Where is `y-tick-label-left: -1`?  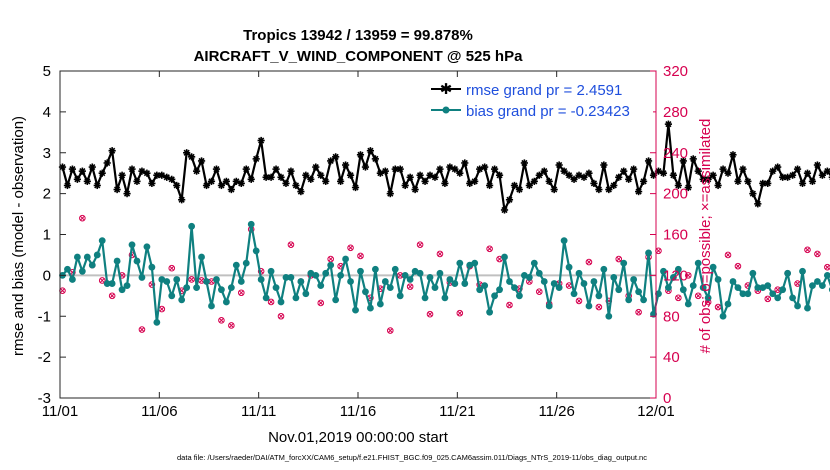
y-tick-label-left: -1 is located at coordinates (44, 316).